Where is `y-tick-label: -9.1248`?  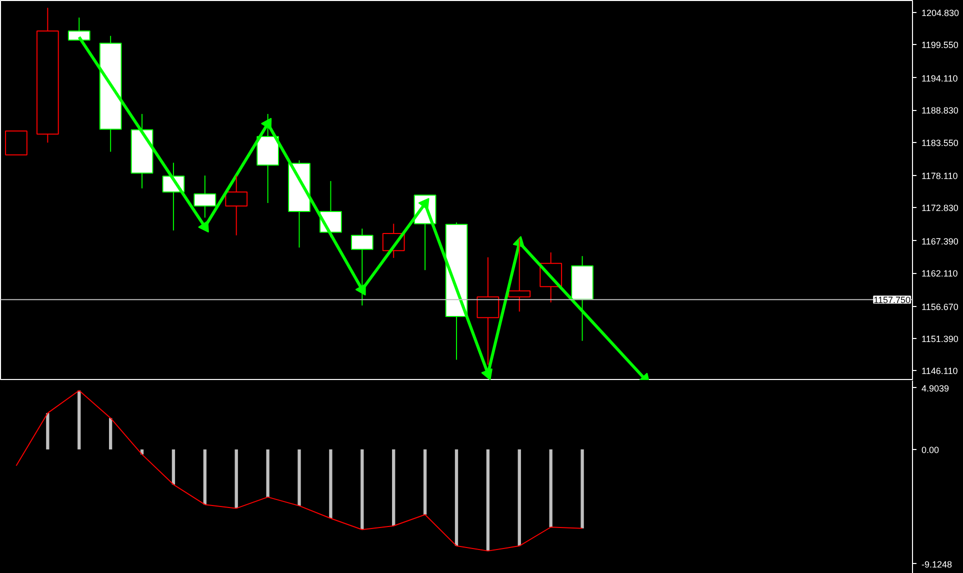 y-tick-label: -9.1248 is located at coordinates (937, 564).